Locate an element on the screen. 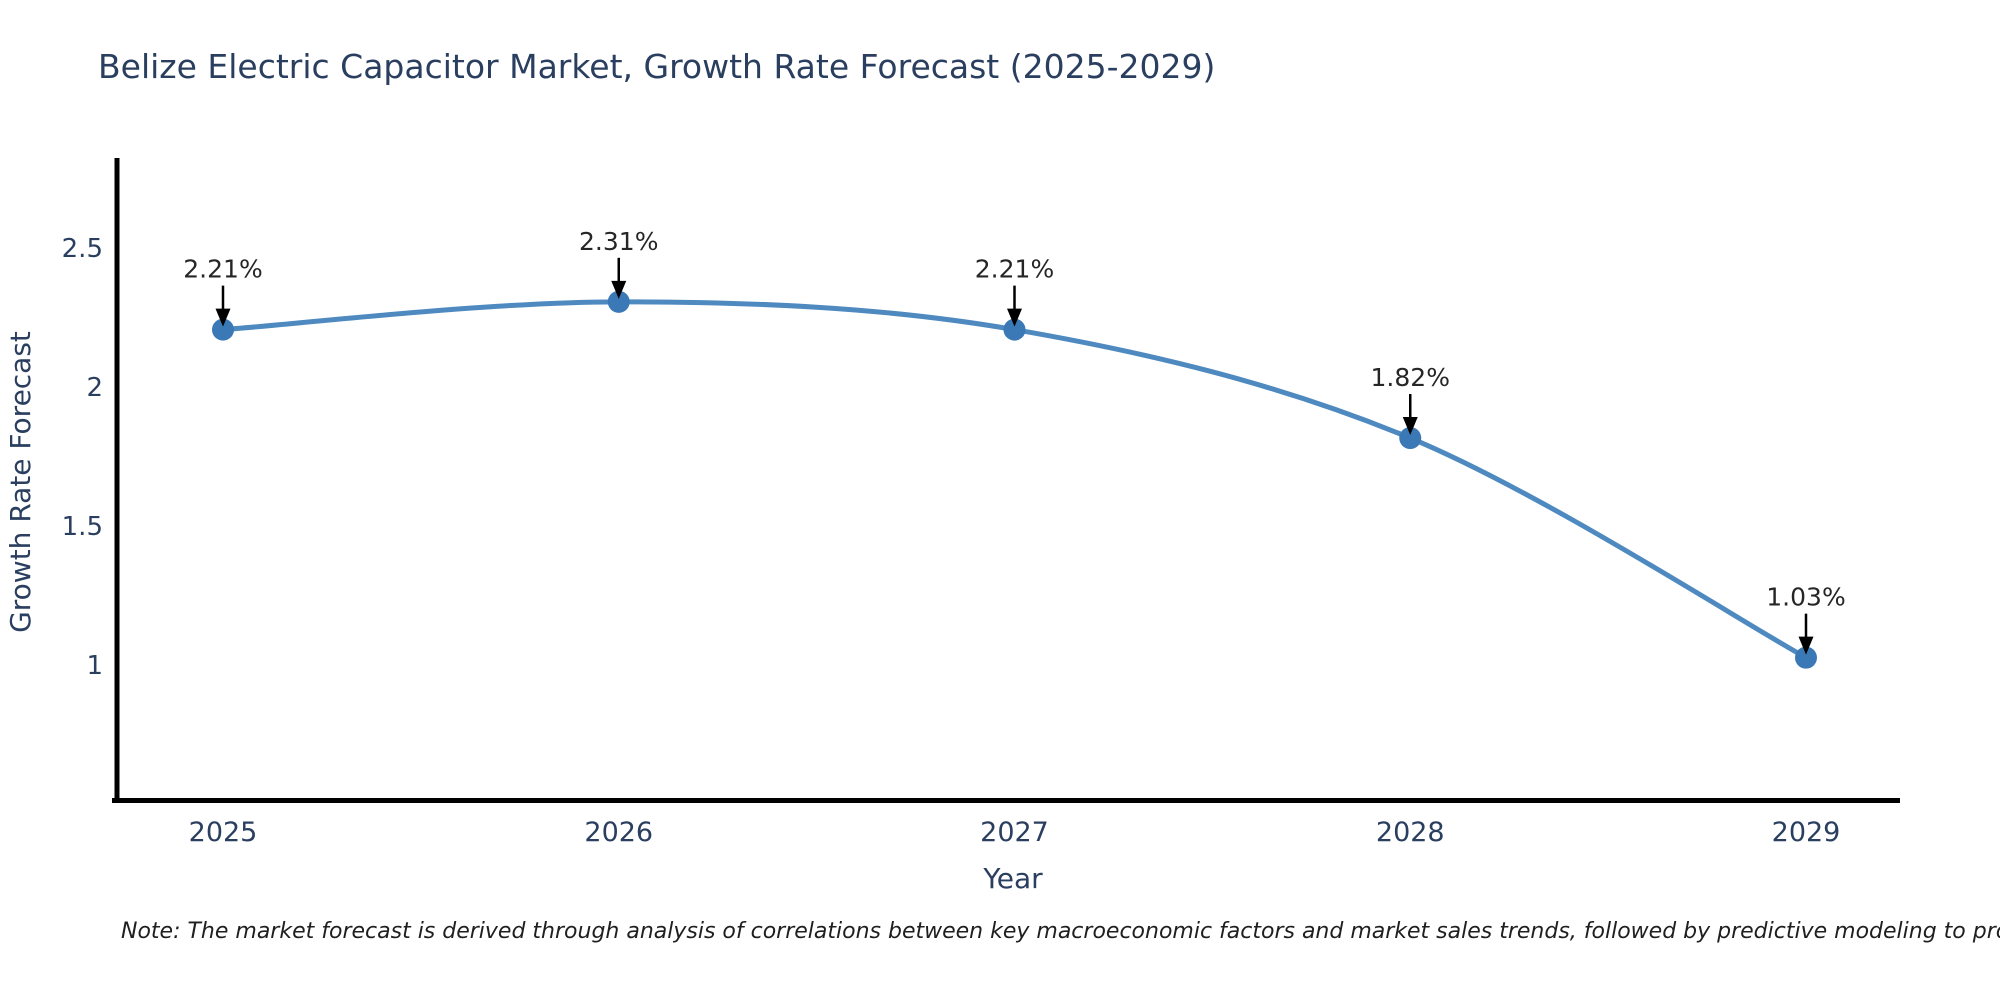 This screenshot has height=1000, width=2000. y-tick-label-1.5: 1.5 is located at coordinates (82, 527).